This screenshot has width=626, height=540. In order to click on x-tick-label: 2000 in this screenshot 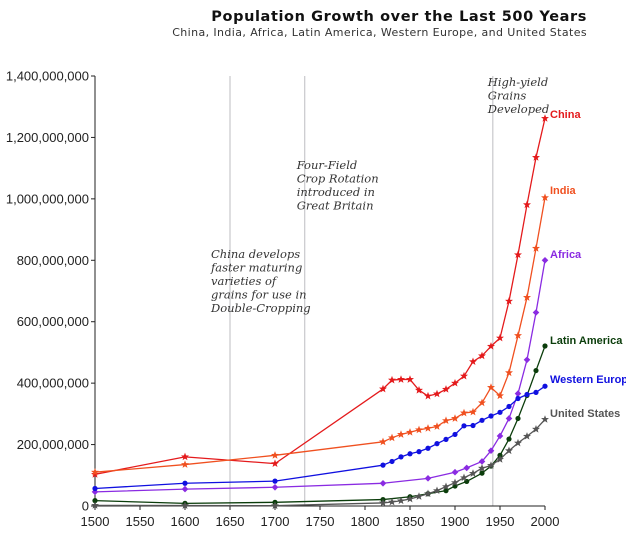, I will do `click(545, 521)`.